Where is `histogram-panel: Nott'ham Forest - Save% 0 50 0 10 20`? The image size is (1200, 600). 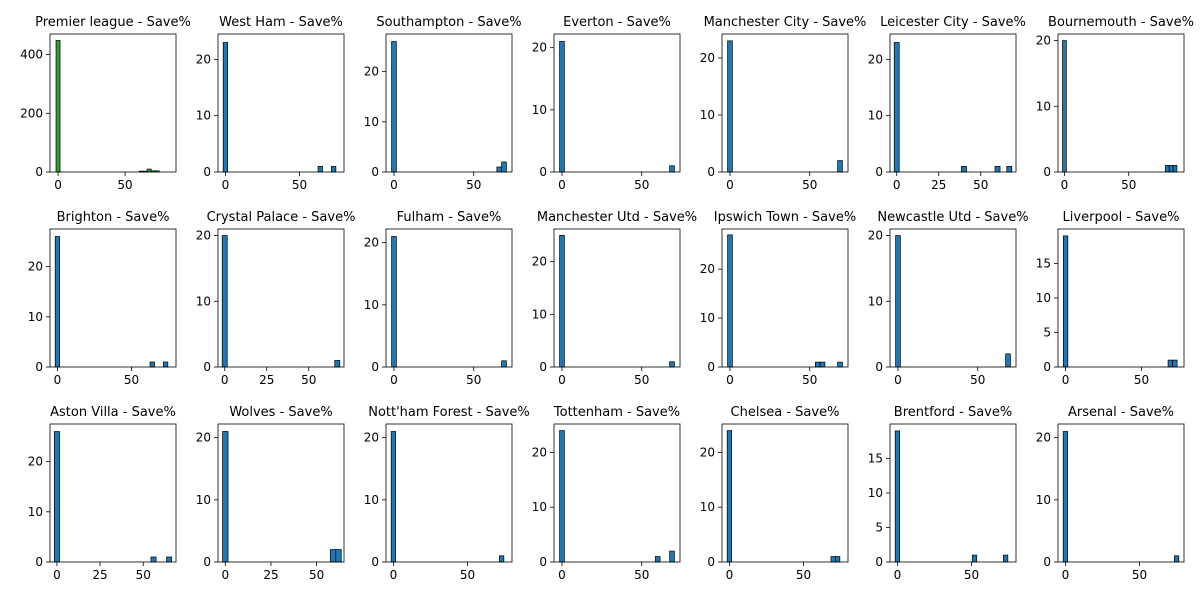
histogram-panel: Nott'ham Forest - Save% 0 50 0 10 20 is located at coordinates (447, 493).